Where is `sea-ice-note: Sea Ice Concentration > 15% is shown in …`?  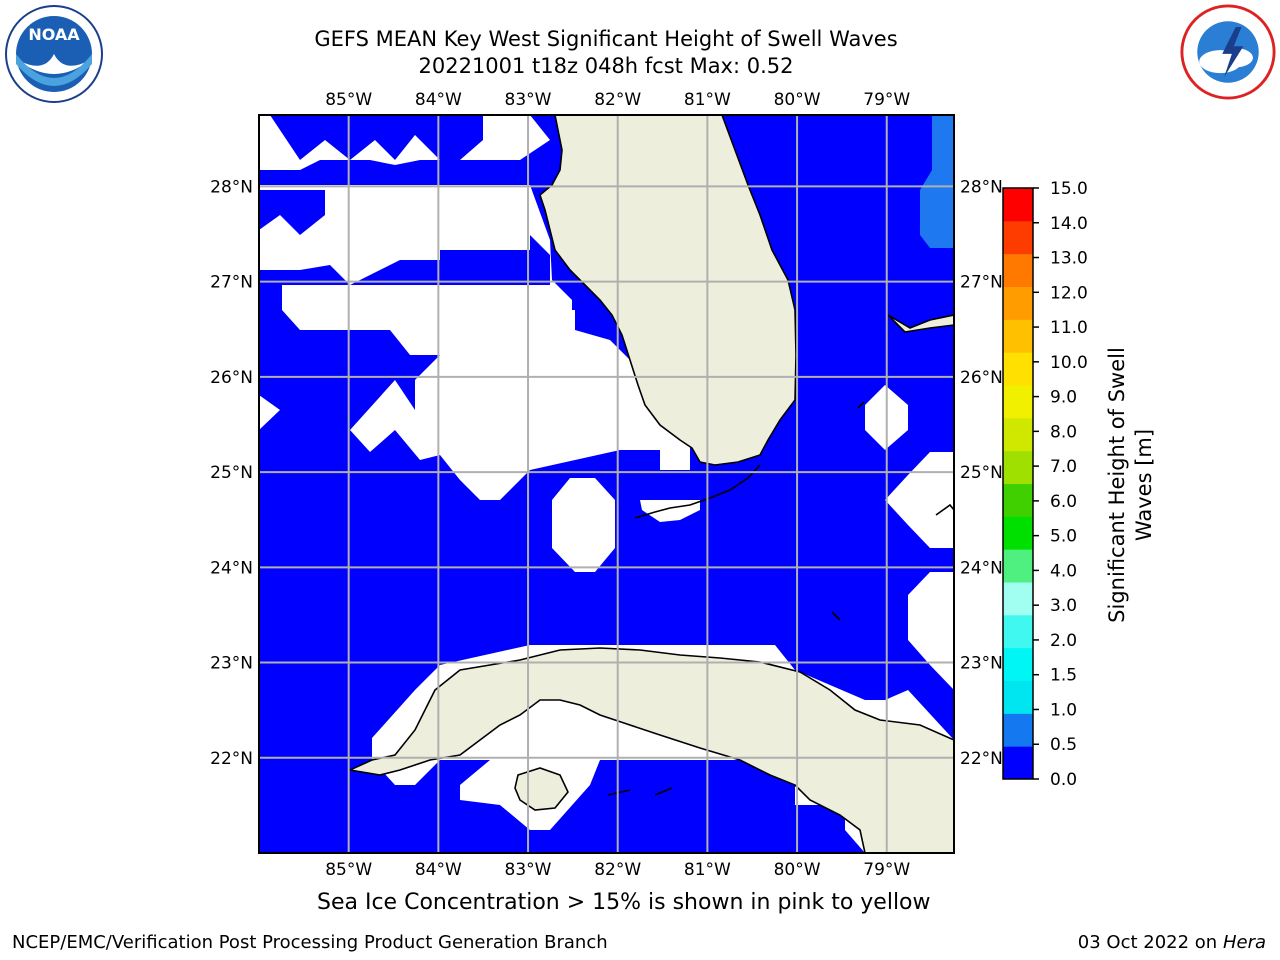 sea-ice-note: Sea Ice Concentration > 15% is shown in … is located at coordinates (624, 902).